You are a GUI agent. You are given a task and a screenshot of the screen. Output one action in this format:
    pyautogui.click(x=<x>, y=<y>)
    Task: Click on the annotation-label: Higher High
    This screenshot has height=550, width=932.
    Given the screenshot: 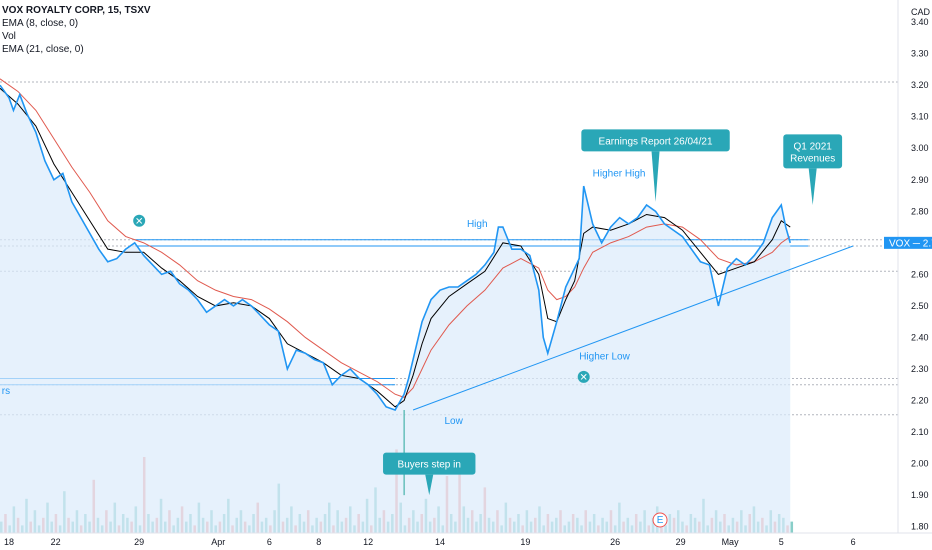 What is the action you would take?
    pyautogui.click(x=619, y=174)
    